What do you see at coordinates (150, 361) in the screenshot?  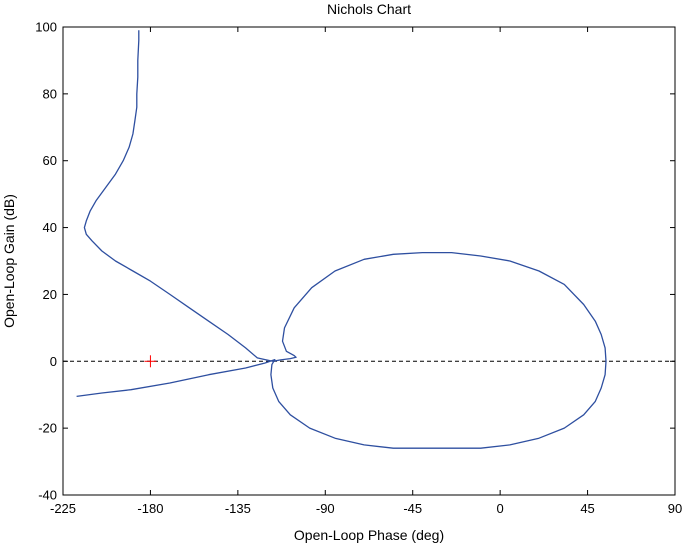 I see `critical-point-marker` at bounding box center [150, 361].